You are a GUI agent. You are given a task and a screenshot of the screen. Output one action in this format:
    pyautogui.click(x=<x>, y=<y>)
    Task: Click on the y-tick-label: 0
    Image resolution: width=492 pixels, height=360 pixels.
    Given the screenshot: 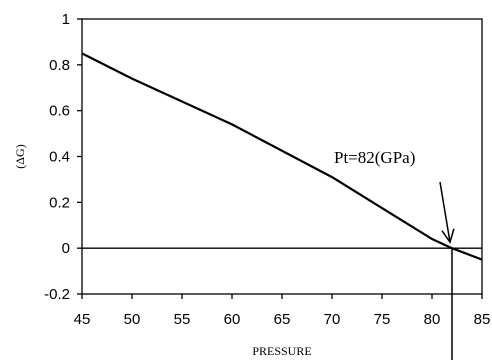 What is the action you would take?
    pyautogui.click(x=66, y=248)
    